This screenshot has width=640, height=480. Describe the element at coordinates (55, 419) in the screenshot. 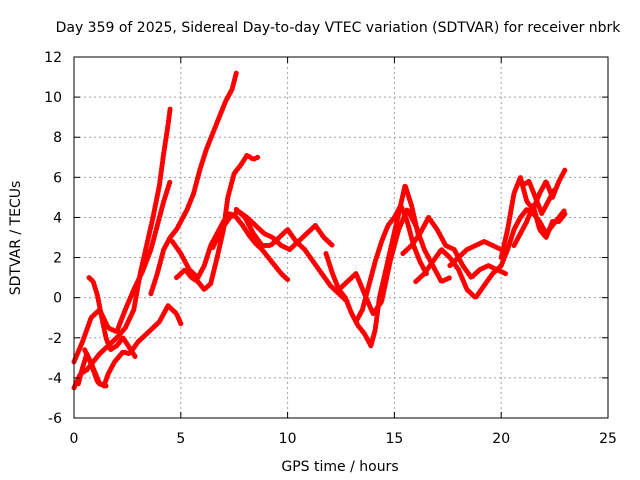

I see `y-tick-label: -6` at that location.